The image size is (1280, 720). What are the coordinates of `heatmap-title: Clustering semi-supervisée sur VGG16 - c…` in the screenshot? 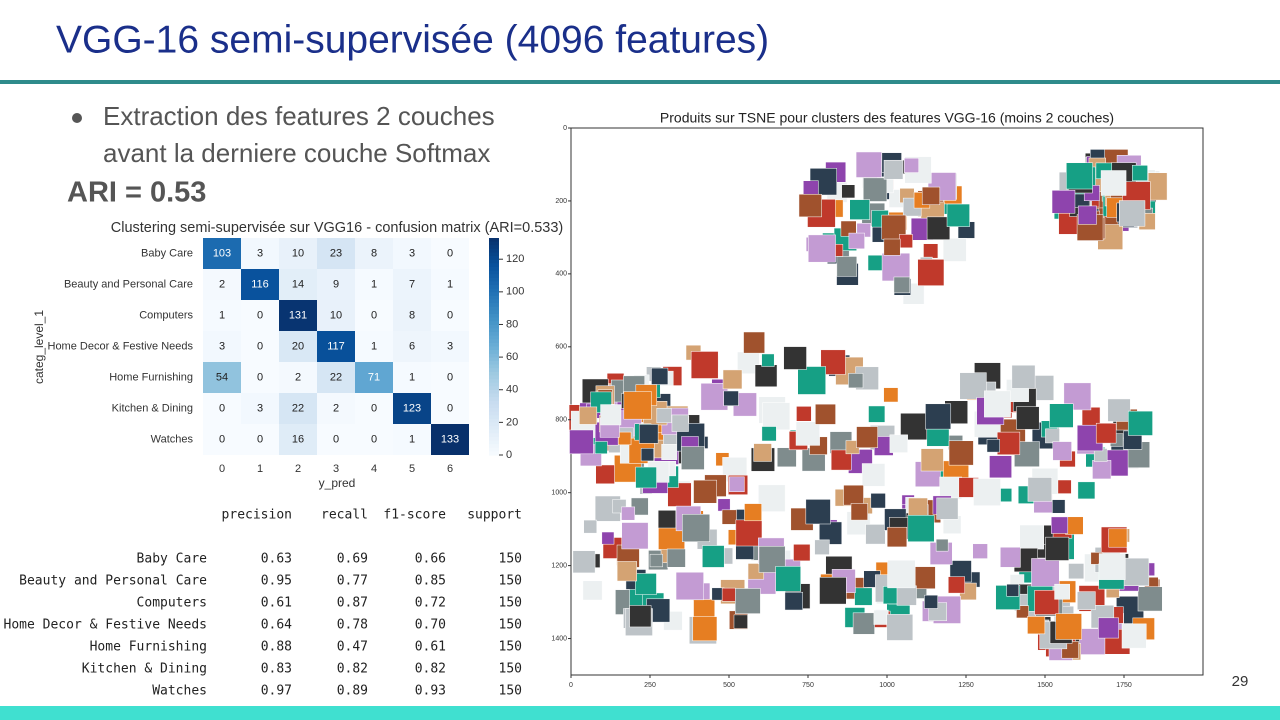 It's located at (337, 228).